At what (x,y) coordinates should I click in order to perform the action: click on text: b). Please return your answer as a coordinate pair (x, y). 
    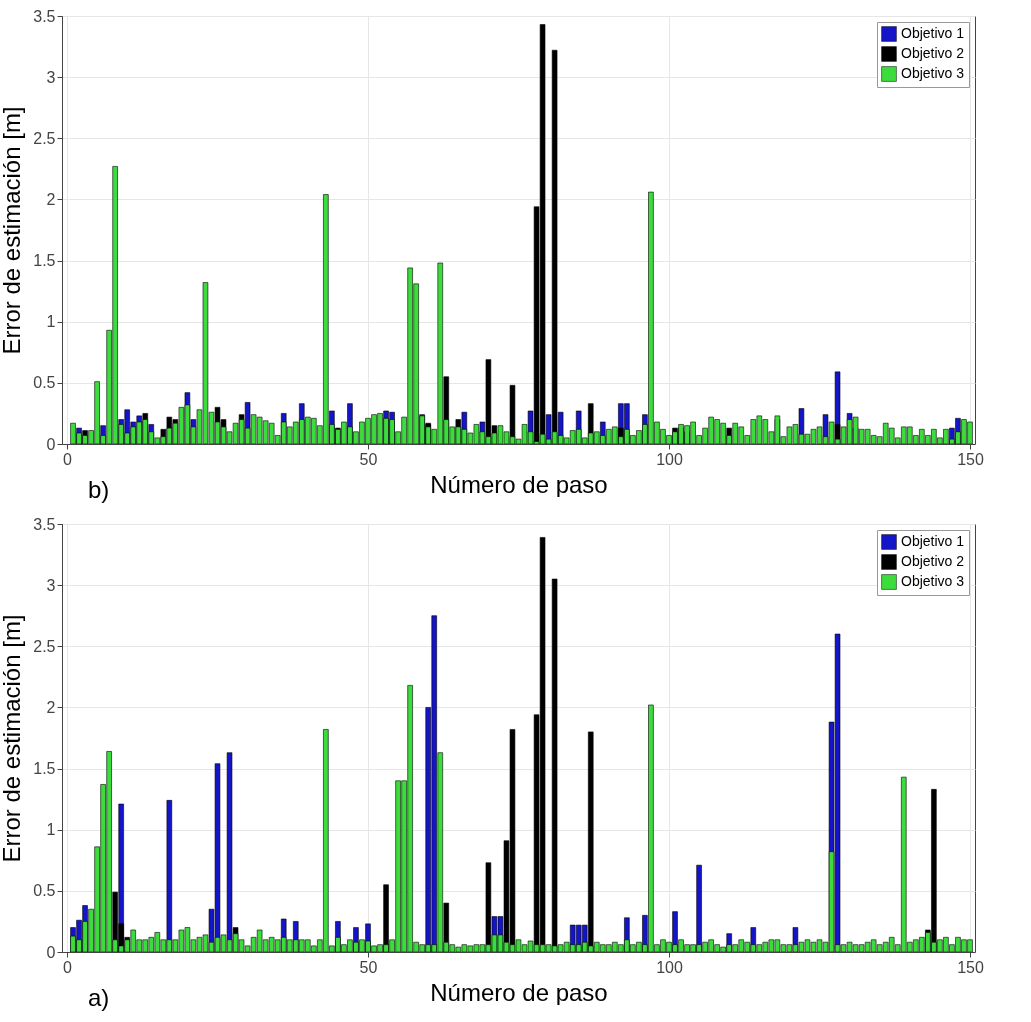
    Looking at the image, I should click on (99, 490).